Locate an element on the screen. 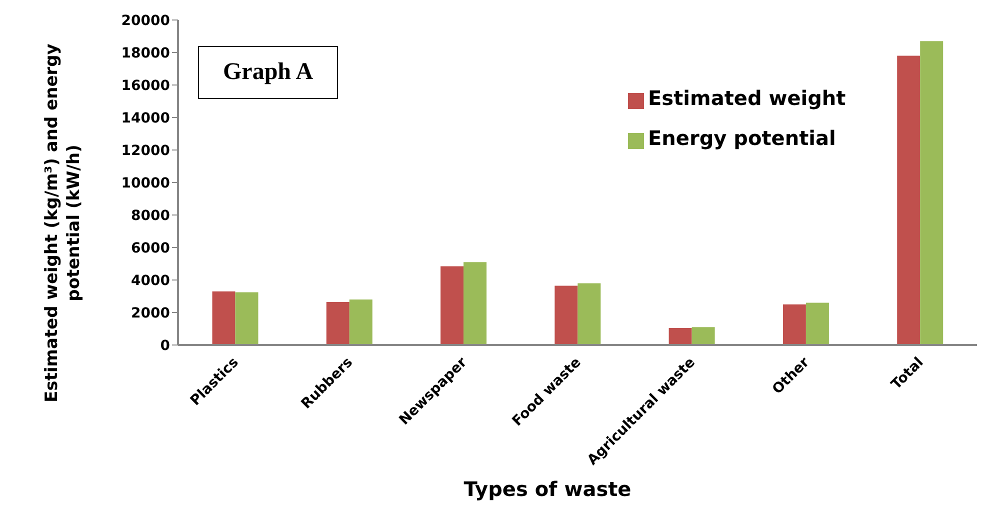  x-axis-title: Types of waste is located at coordinates (547, 489).